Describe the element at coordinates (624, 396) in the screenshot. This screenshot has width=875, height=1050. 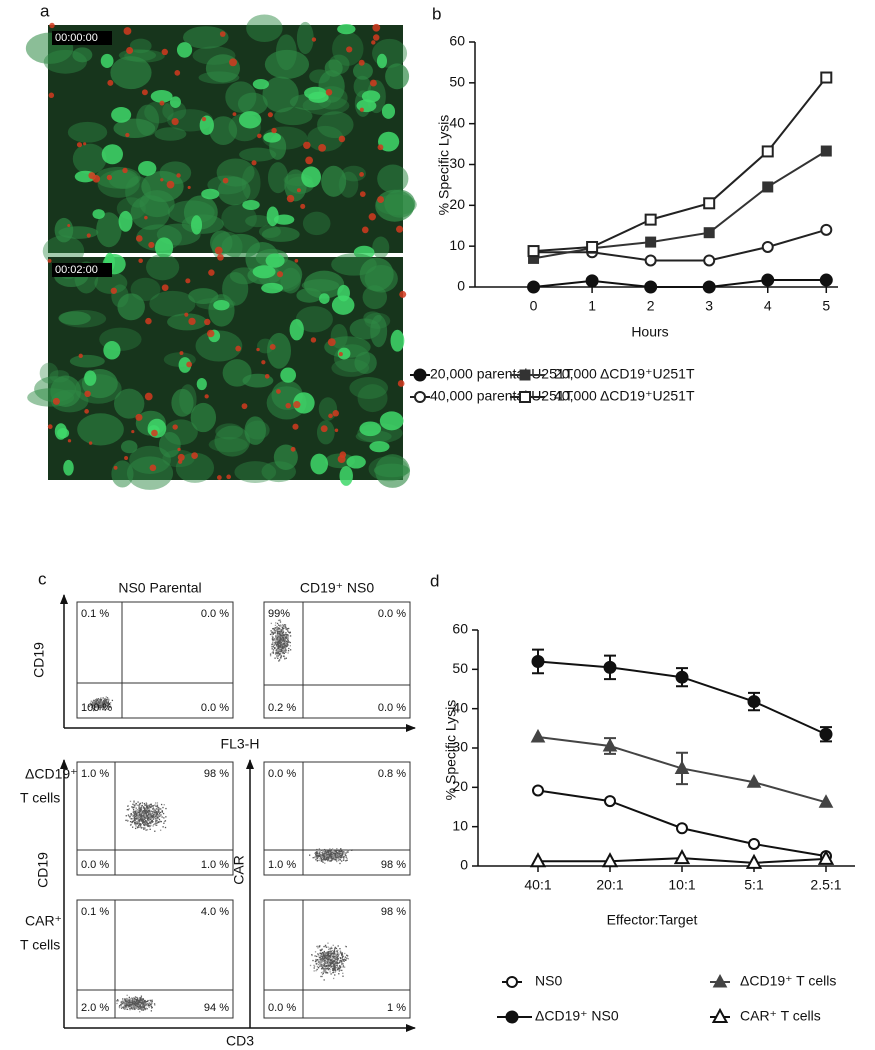
I see `legend-label: 40,000 ΔCD19⁺U251T` at that location.